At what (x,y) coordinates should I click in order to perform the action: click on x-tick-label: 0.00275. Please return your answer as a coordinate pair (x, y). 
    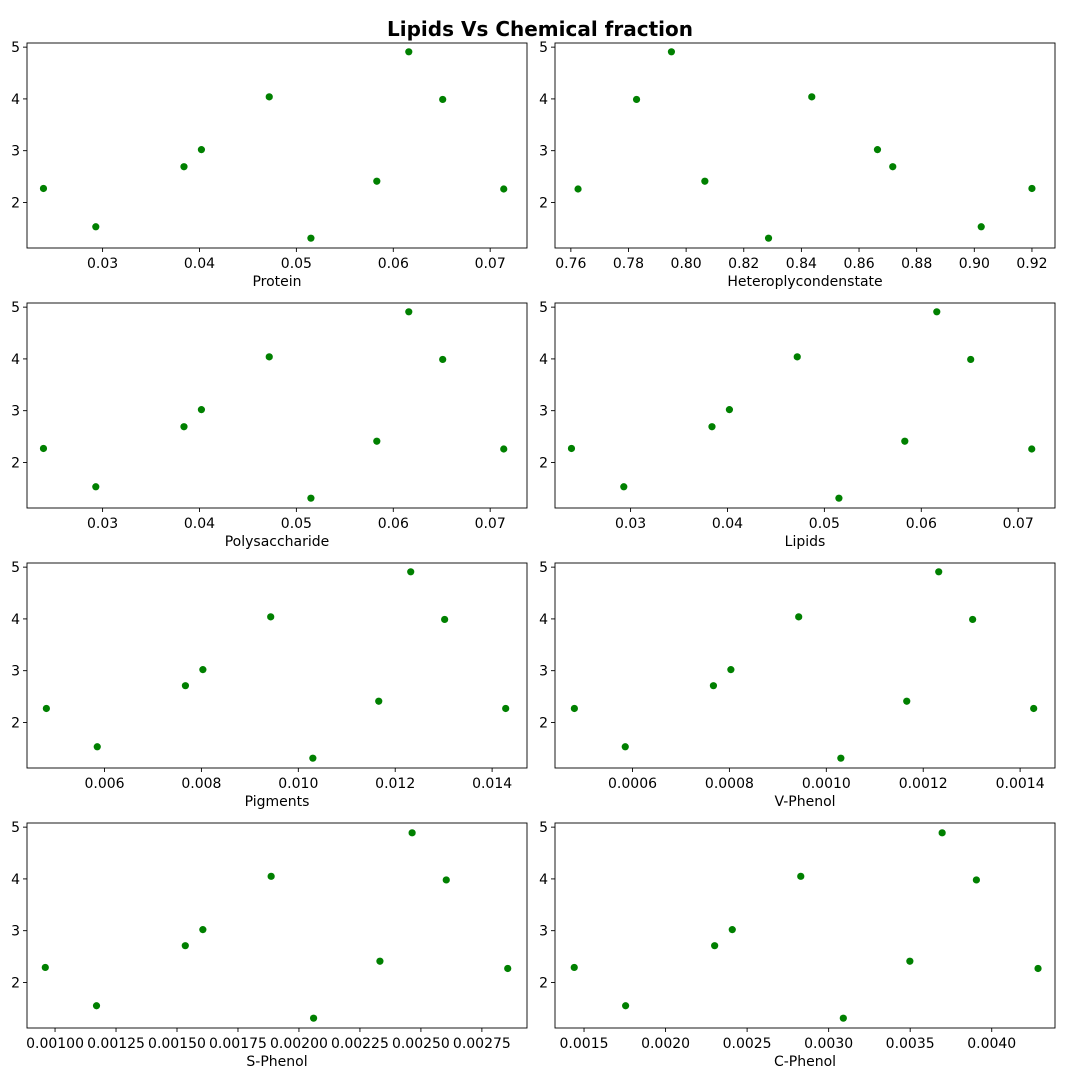
    Looking at the image, I should click on (482, 1044).